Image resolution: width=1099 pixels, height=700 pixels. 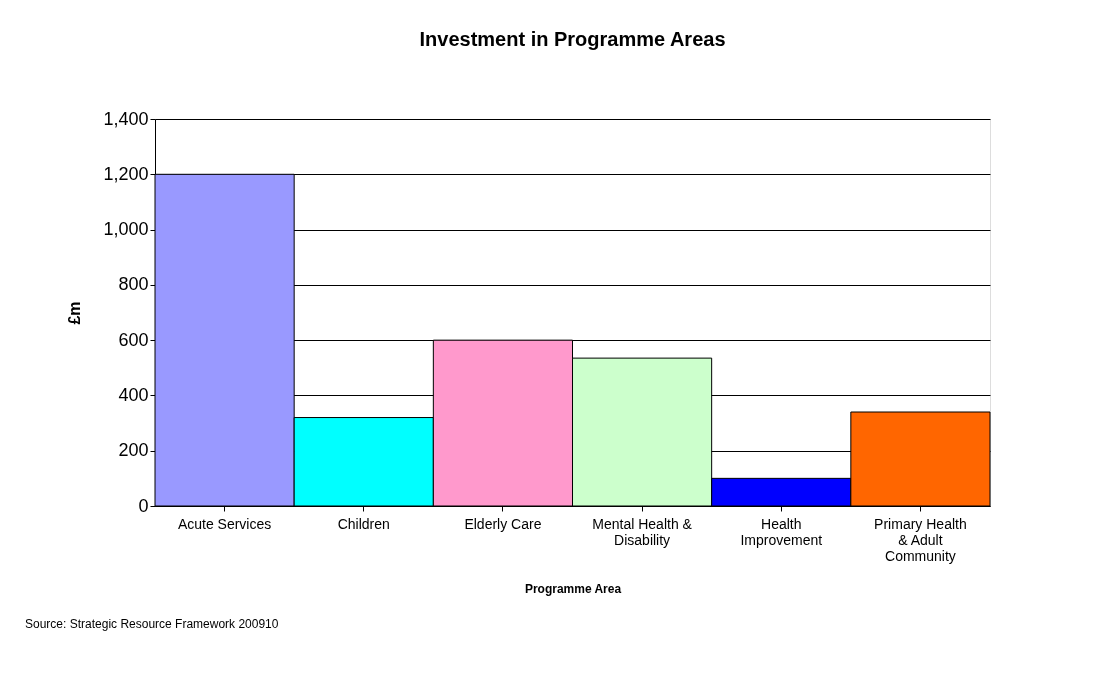 I want to click on y-tick-label: 1,400, so click(x=126, y=118).